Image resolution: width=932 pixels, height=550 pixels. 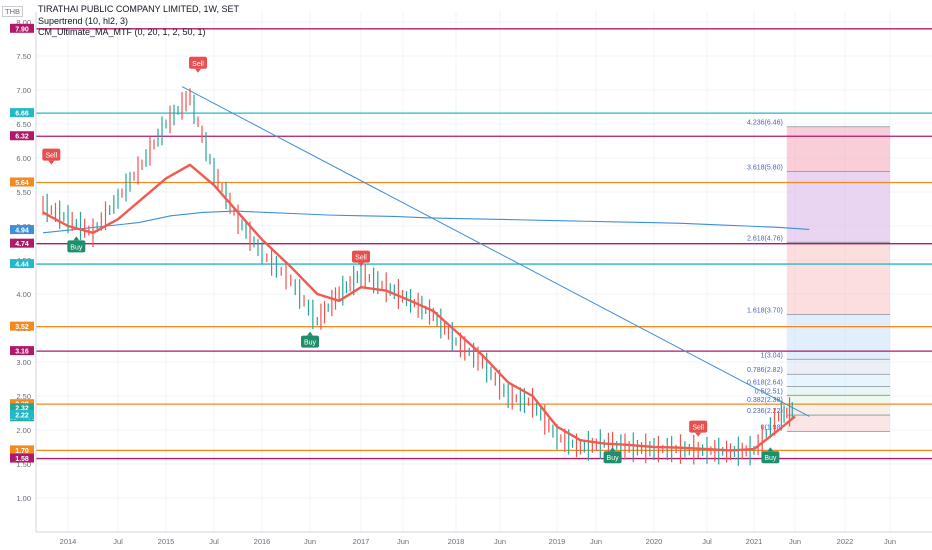 I want to click on y-tick-label: 5.50, so click(x=23, y=192).